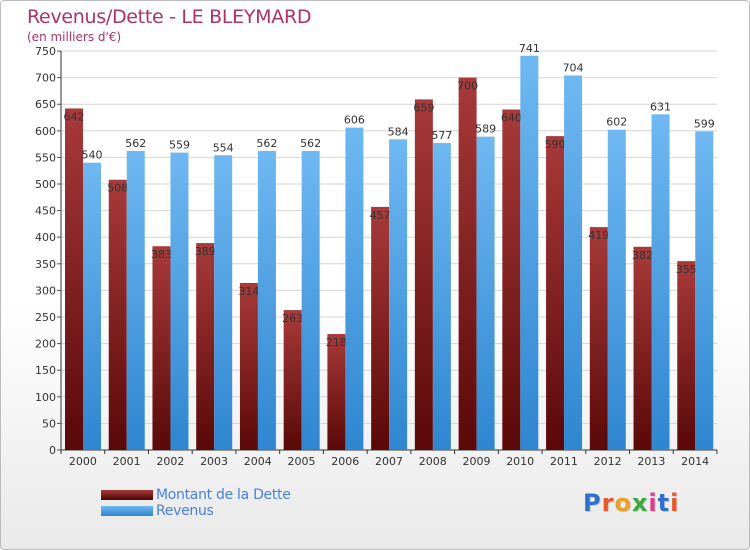 The width and height of the screenshot is (750, 550). Describe the element at coordinates (83, 461) in the screenshot. I see `x-tick-label: 2000` at that location.